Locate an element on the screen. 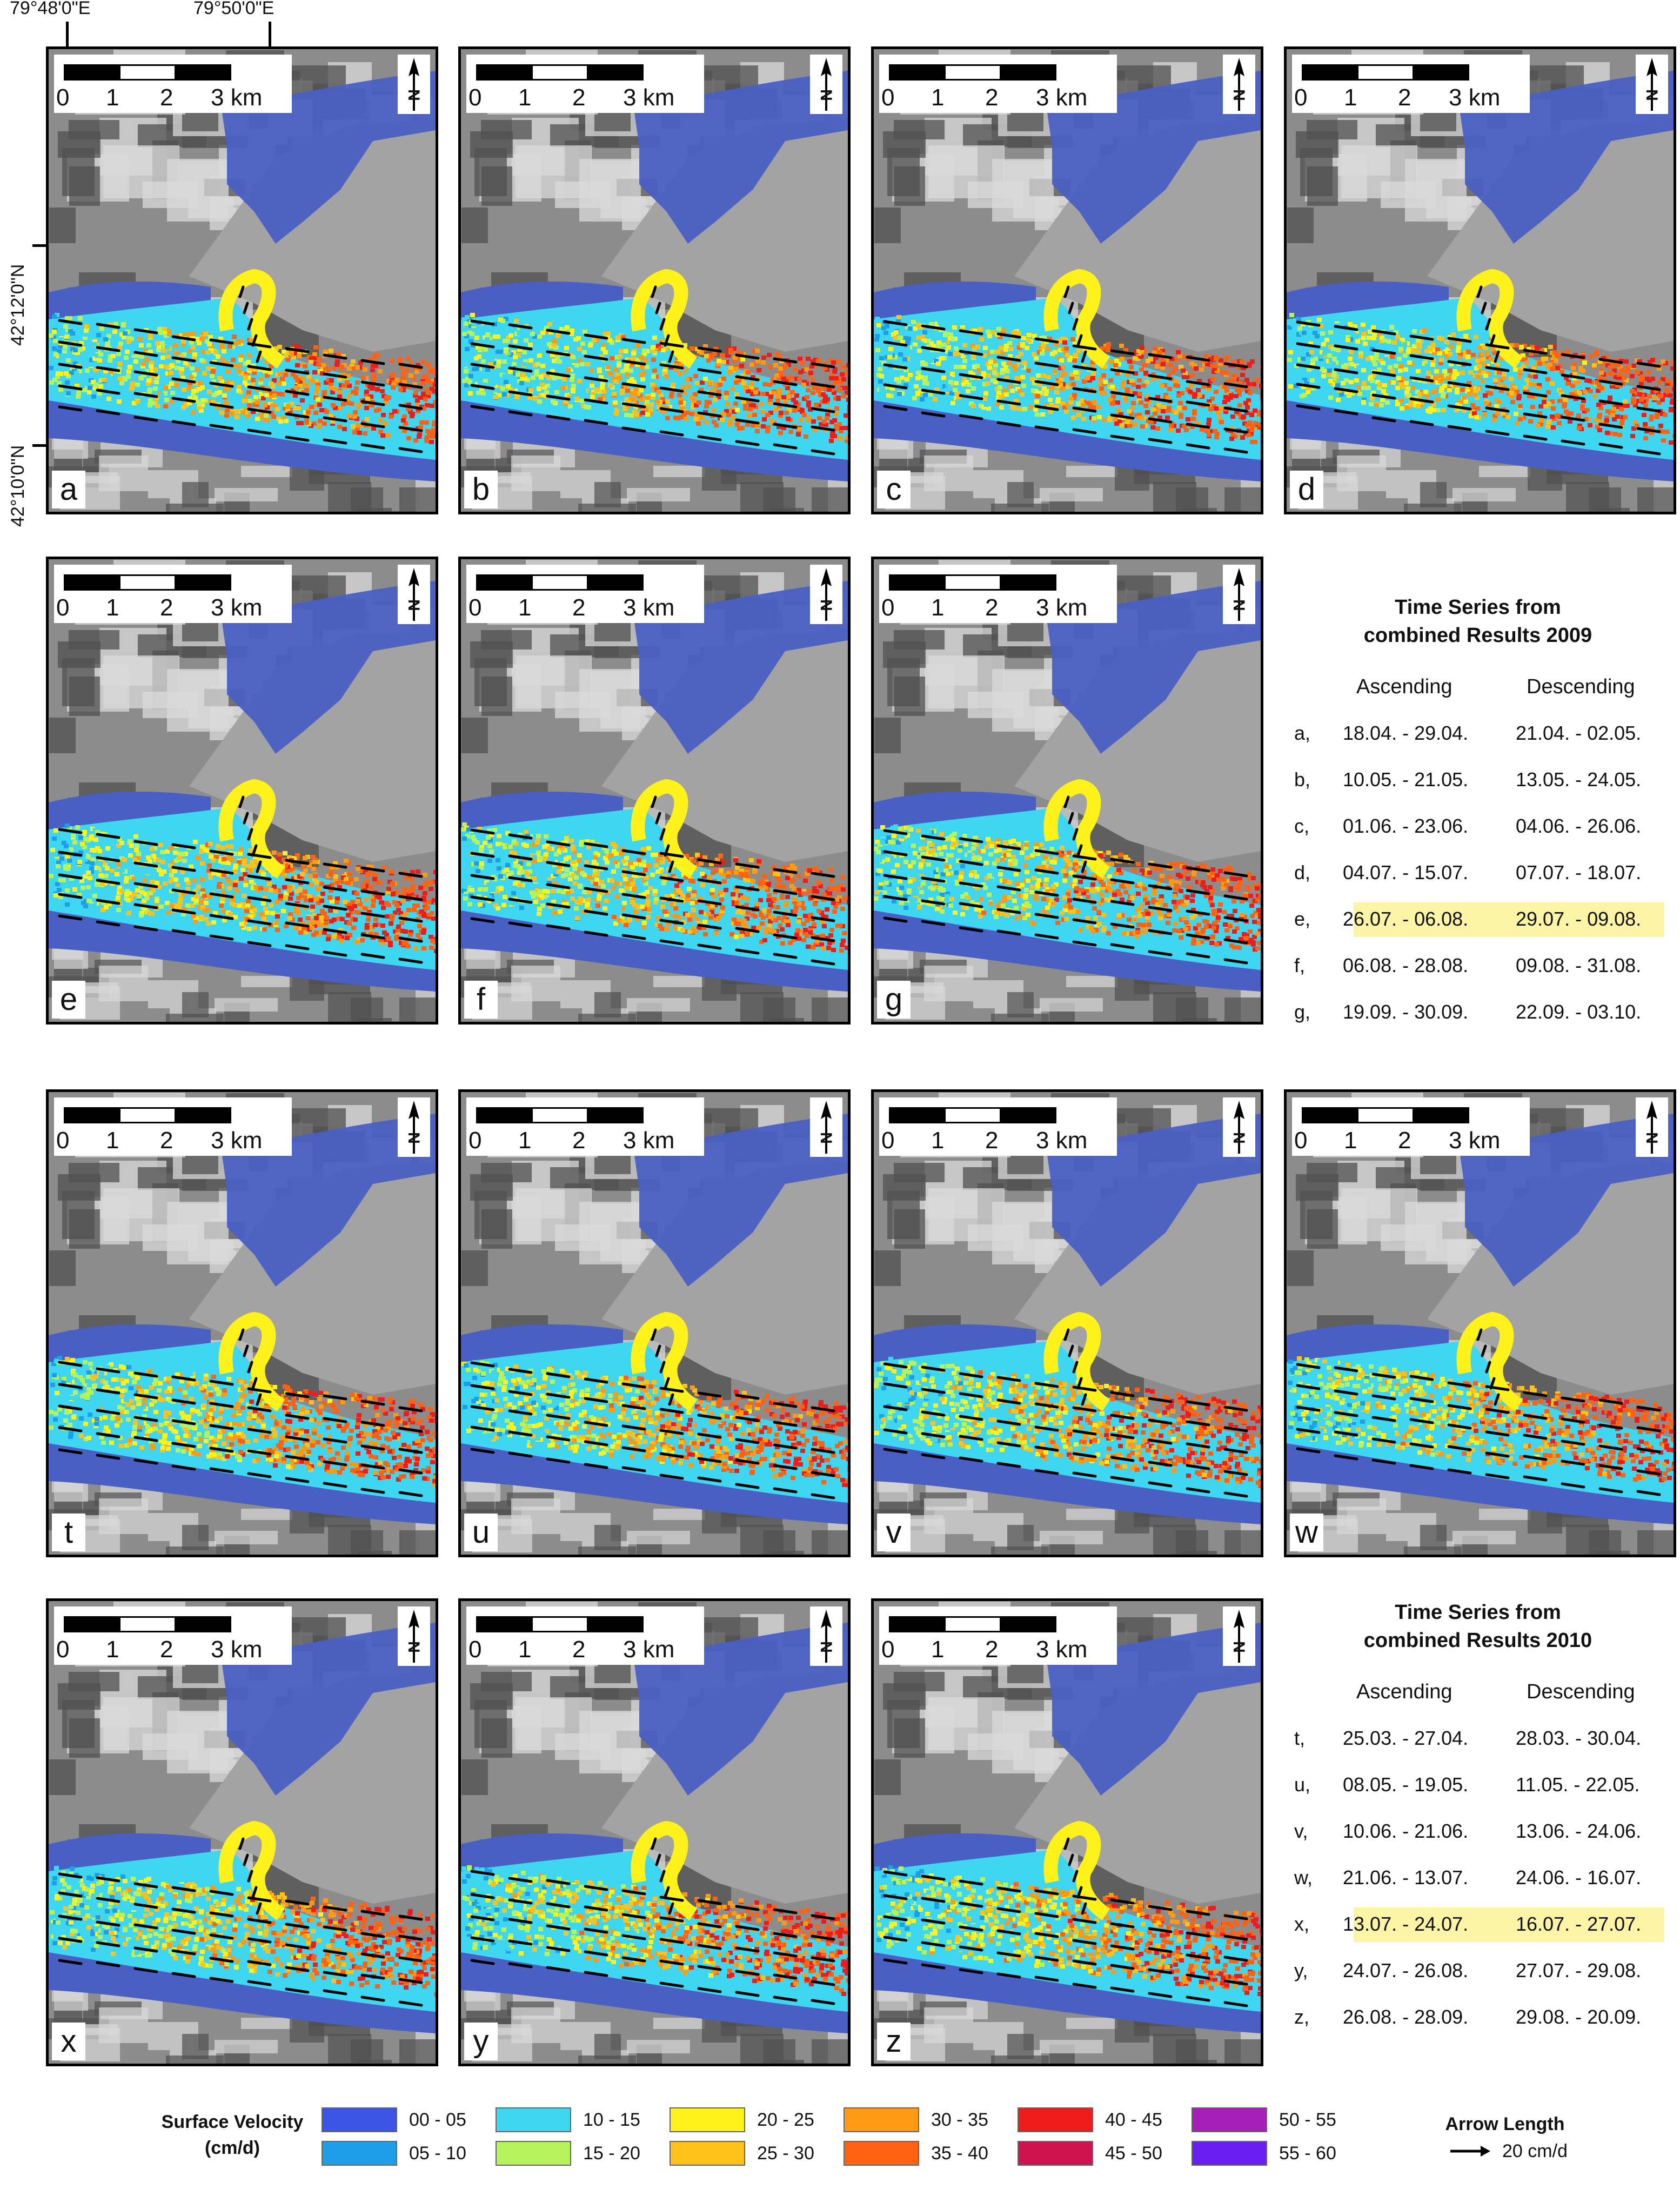  relief-patch is located at coordinates (246, 495).